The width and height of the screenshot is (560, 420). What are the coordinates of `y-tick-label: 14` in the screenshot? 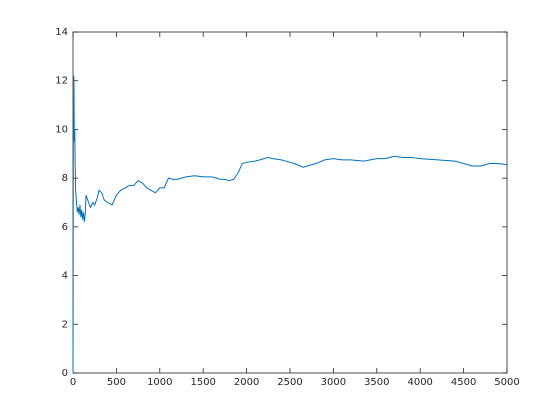 It's located at (61, 32).